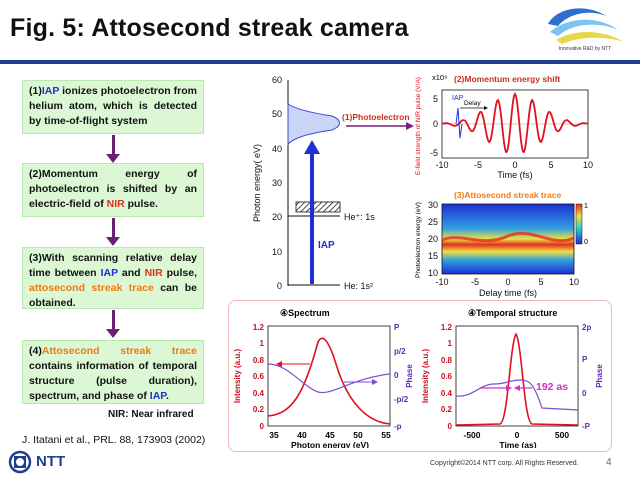  What do you see at coordinates (330, 435) in the screenshot?
I see `spectrum-xtick: 45` at bounding box center [330, 435].